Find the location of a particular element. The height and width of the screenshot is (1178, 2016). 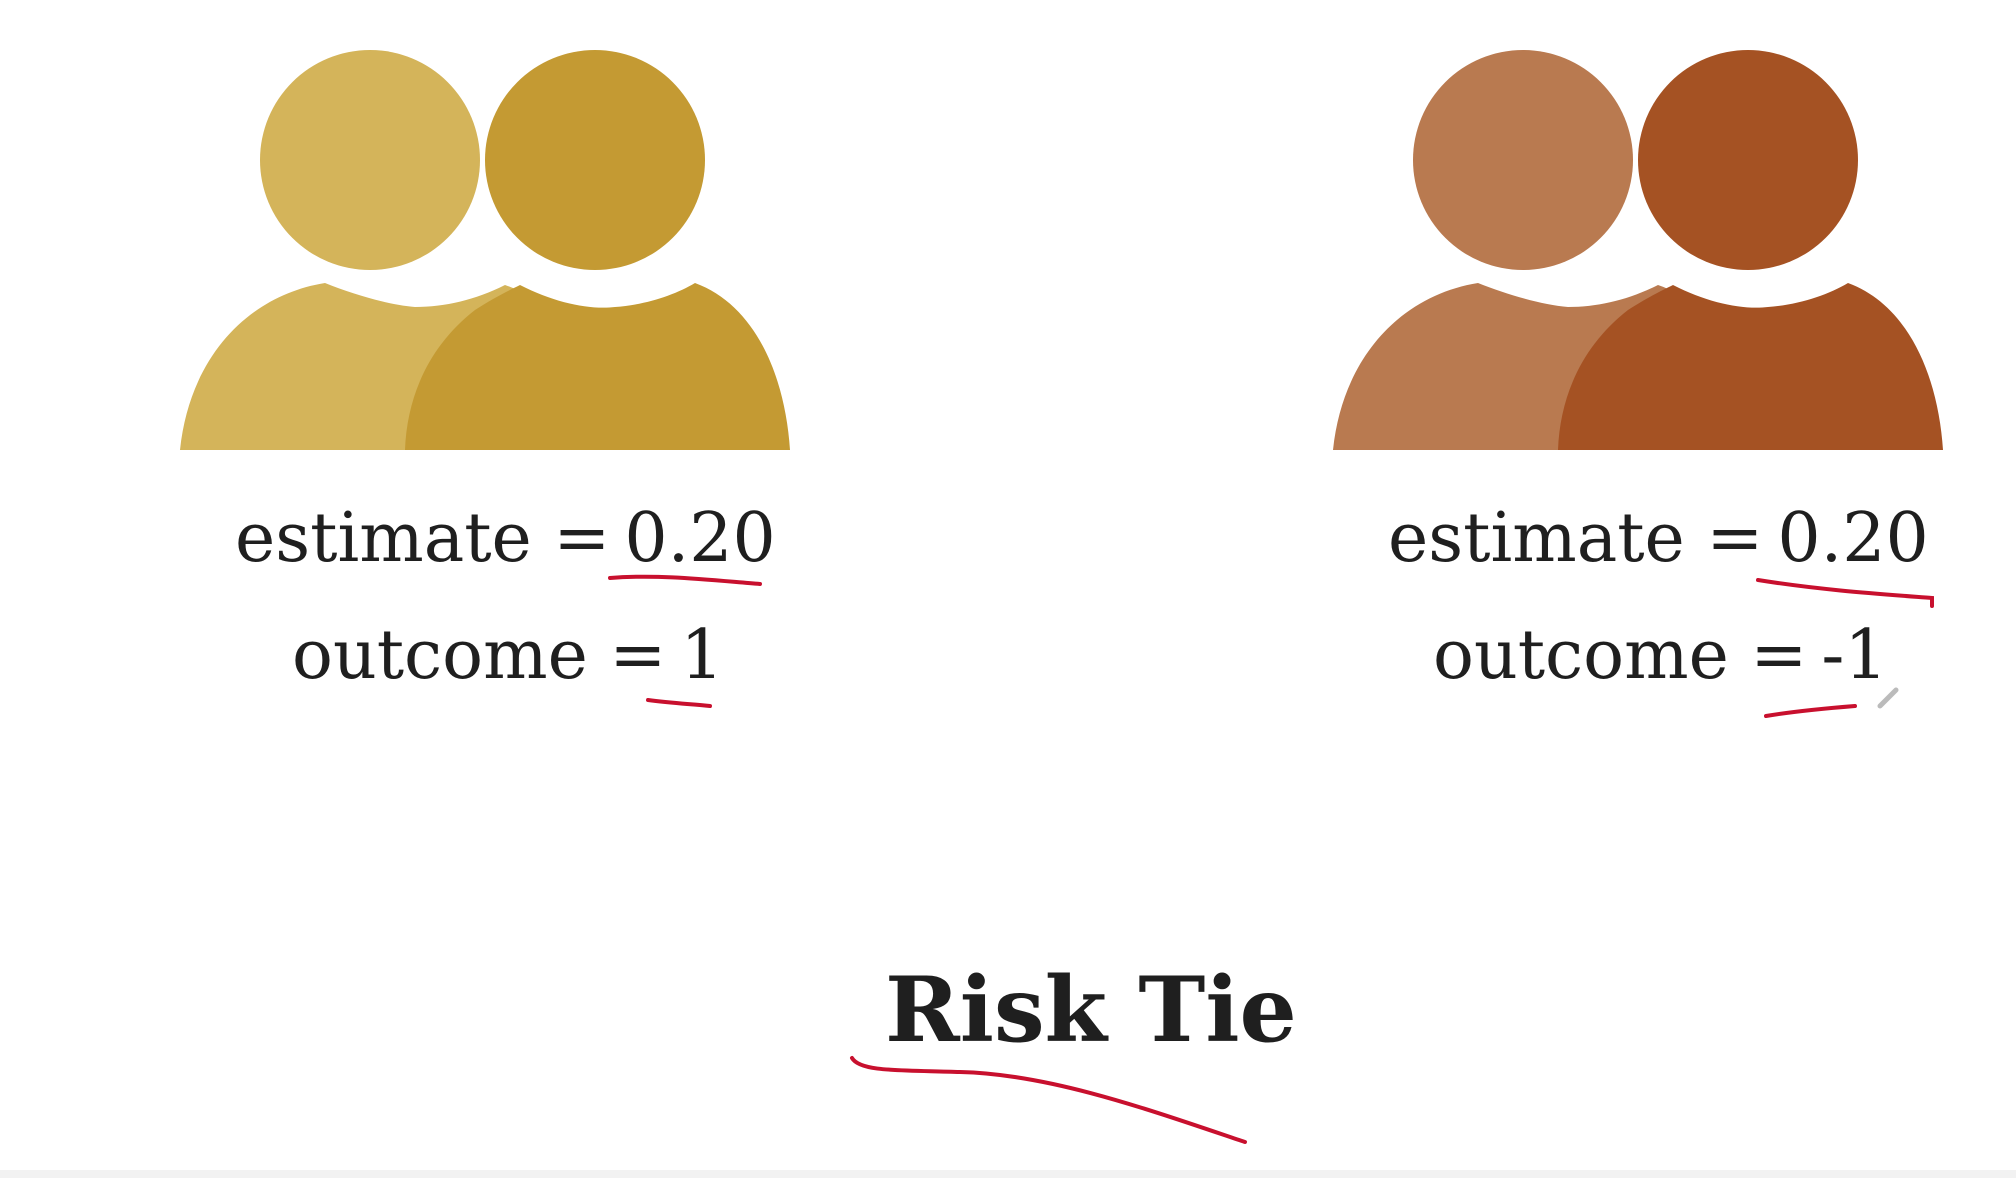

right-estimate-value: 0.20 is located at coordinates (1853, 538).